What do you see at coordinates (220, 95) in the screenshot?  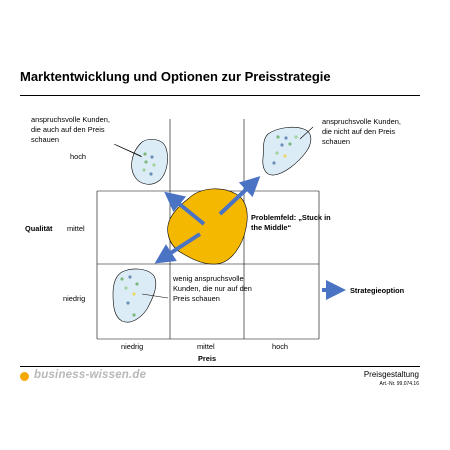 I see `title-divider` at bounding box center [220, 95].